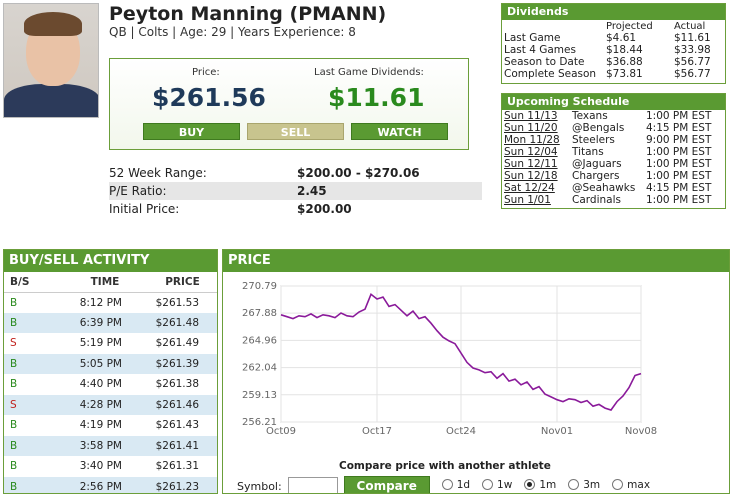  What do you see at coordinates (295, 131) in the screenshot?
I see `sell-button: SELL` at bounding box center [295, 131].